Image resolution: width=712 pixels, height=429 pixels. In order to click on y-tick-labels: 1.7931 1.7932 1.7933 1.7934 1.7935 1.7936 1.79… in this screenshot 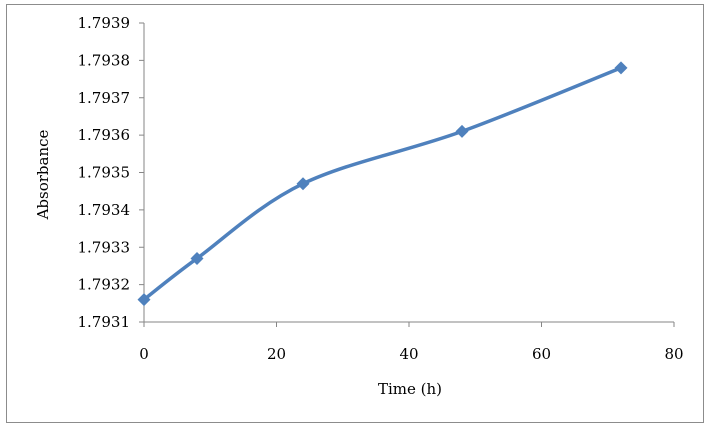, I will do `click(104, 172)`.